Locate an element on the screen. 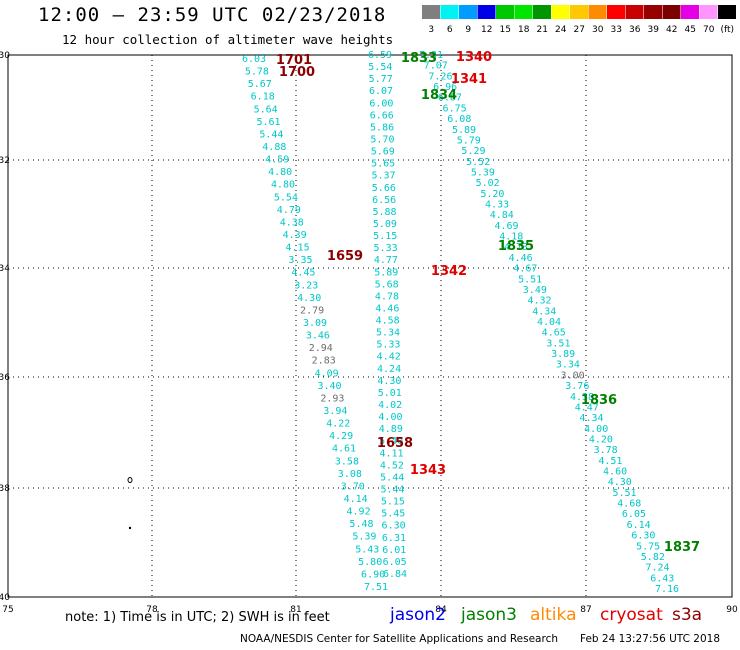  wave-height-label: 5.61 is located at coordinates (268, 122).